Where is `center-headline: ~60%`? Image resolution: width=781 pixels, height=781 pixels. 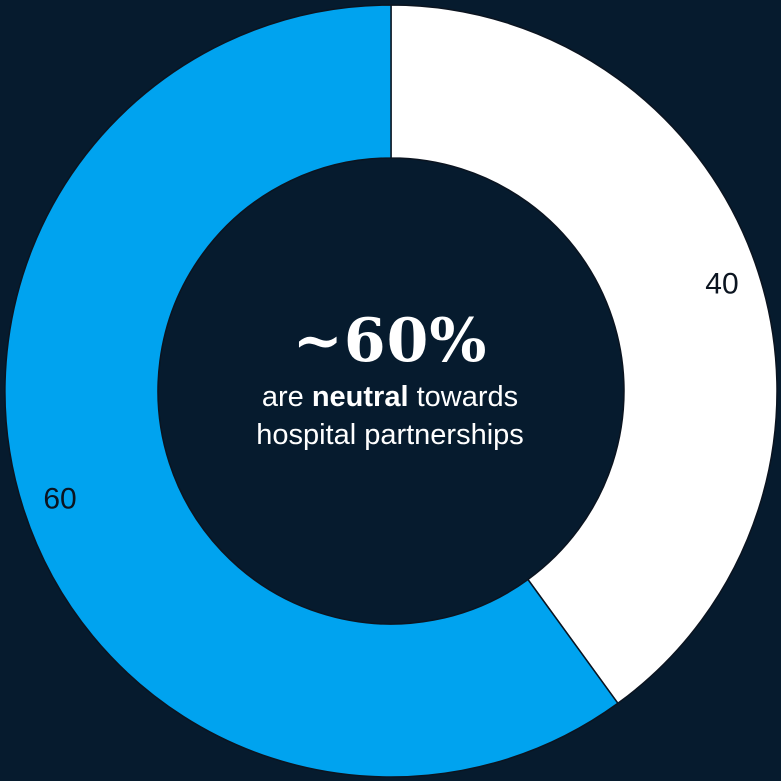 center-headline: ~60% is located at coordinates (390, 341).